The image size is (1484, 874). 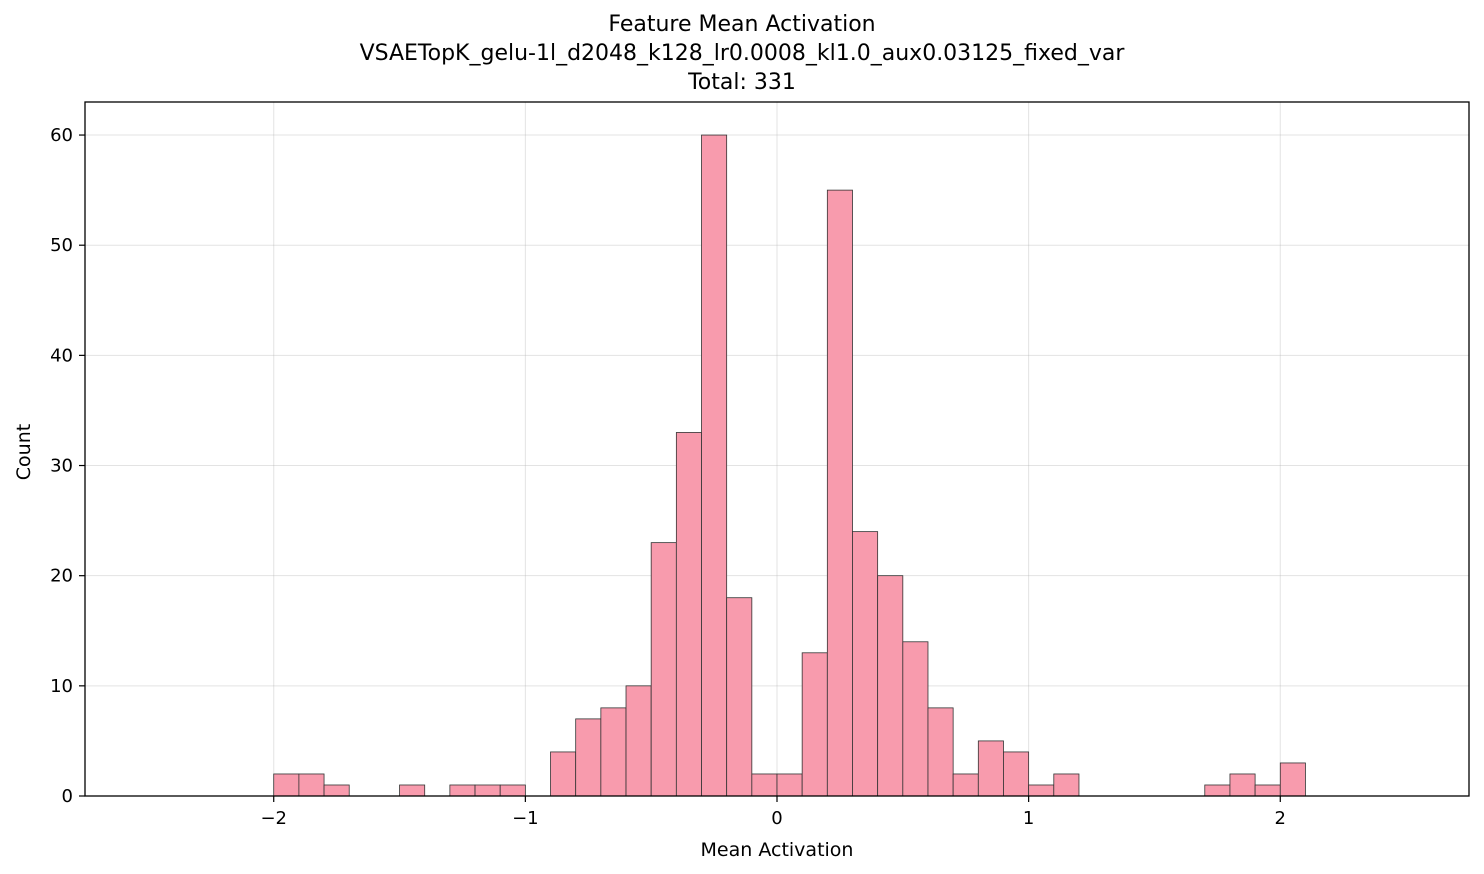 What do you see at coordinates (61, 355) in the screenshot?
I see `y-tick-label: 40` at bounding box center [61, 355].